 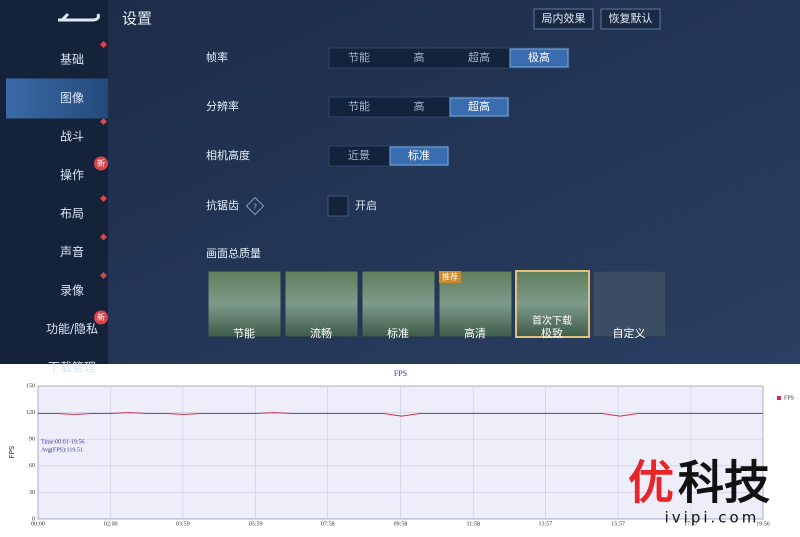 I want to click on chart-title: FPS, so click(x=400, y=373).